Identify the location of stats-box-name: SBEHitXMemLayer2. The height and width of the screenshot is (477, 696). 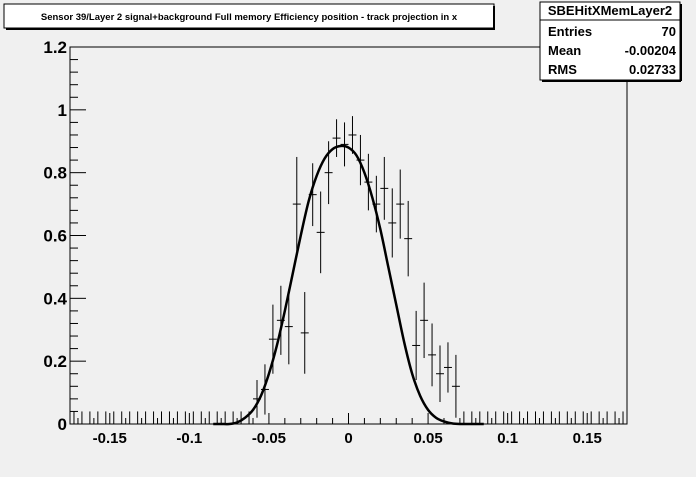
(610, 10).